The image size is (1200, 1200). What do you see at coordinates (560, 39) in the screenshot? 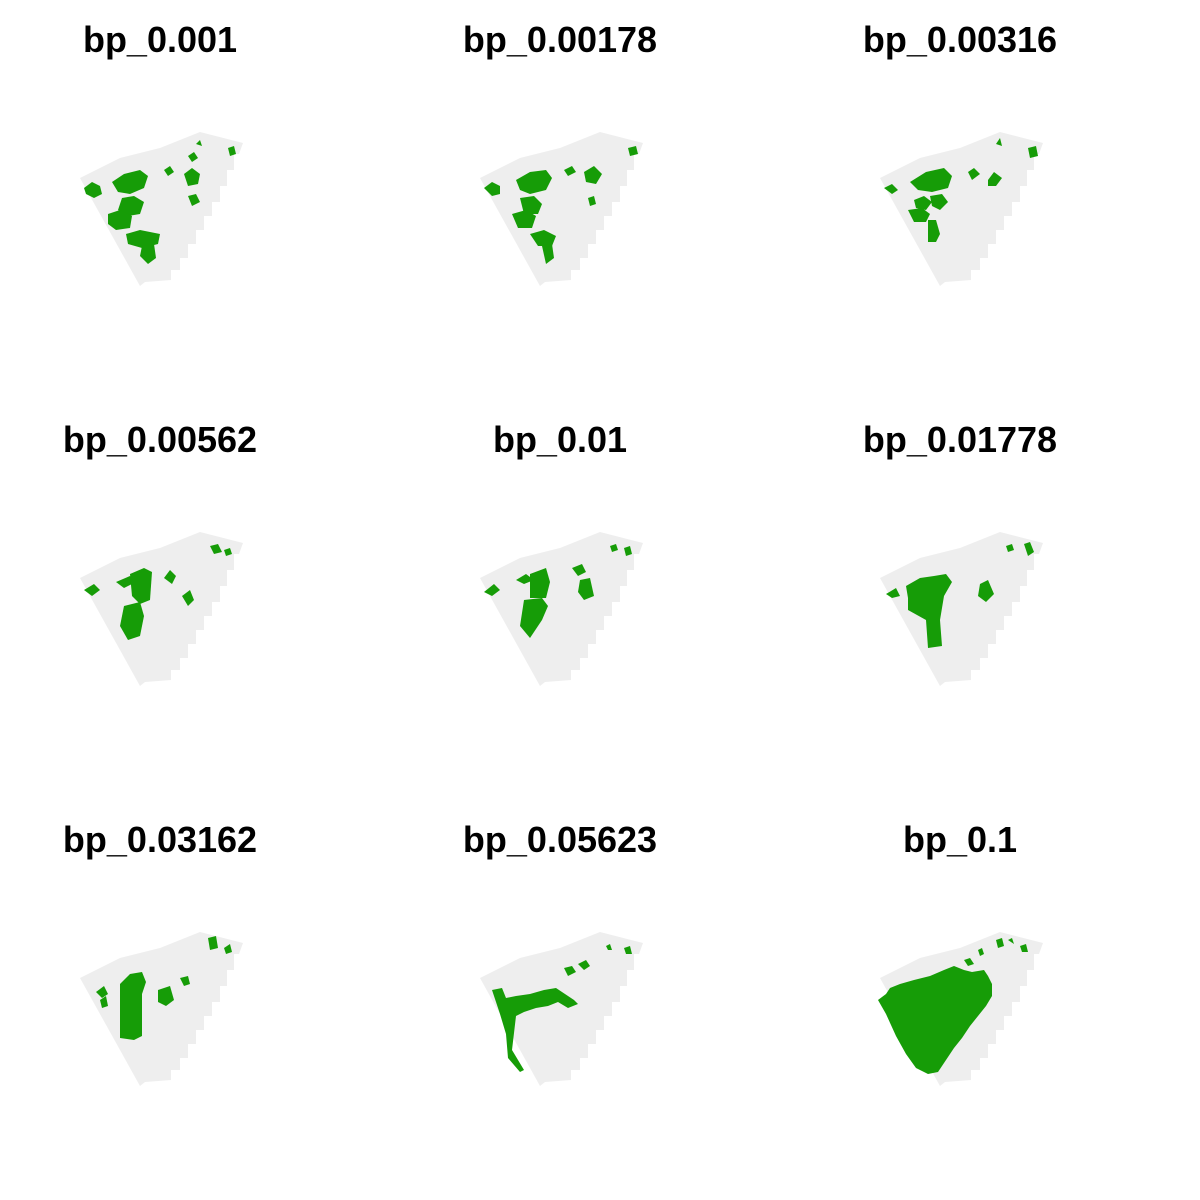
I see `panel-title: bp_0.00178` at bounding box center [560, 39].